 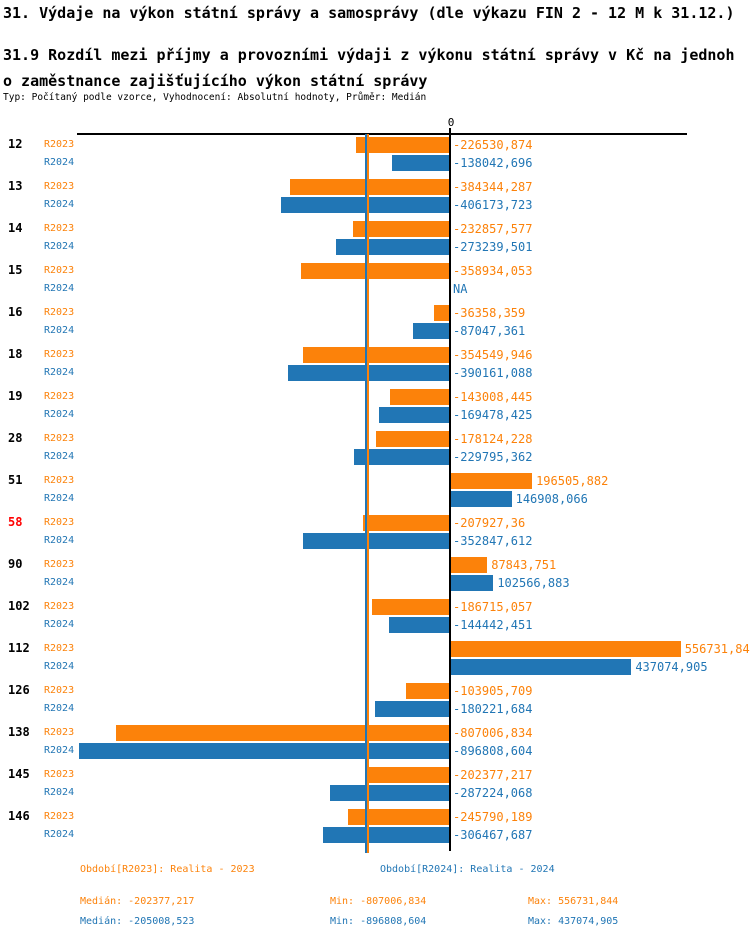 What do you see at coordinates (717, 649) in the screenshot?
I see `value-label-r2023: 556731,844` at bounding box center [717, 649].